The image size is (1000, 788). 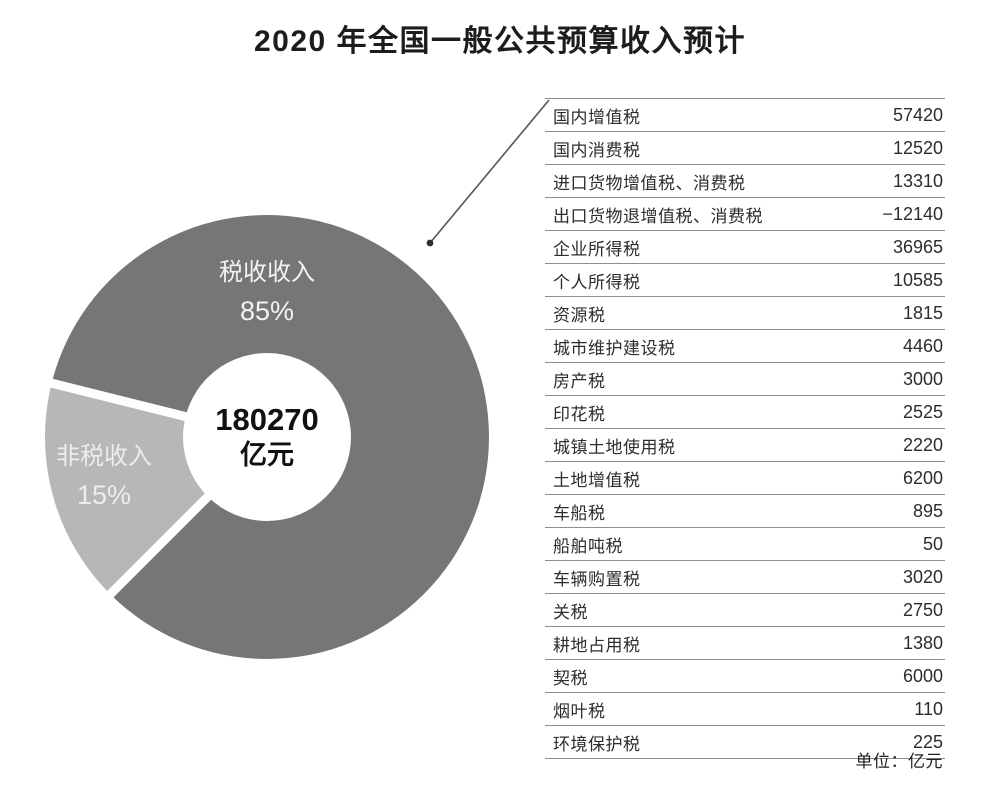 I want to click on table-row: 船舶吨税 50, so click(x=745, y=544).